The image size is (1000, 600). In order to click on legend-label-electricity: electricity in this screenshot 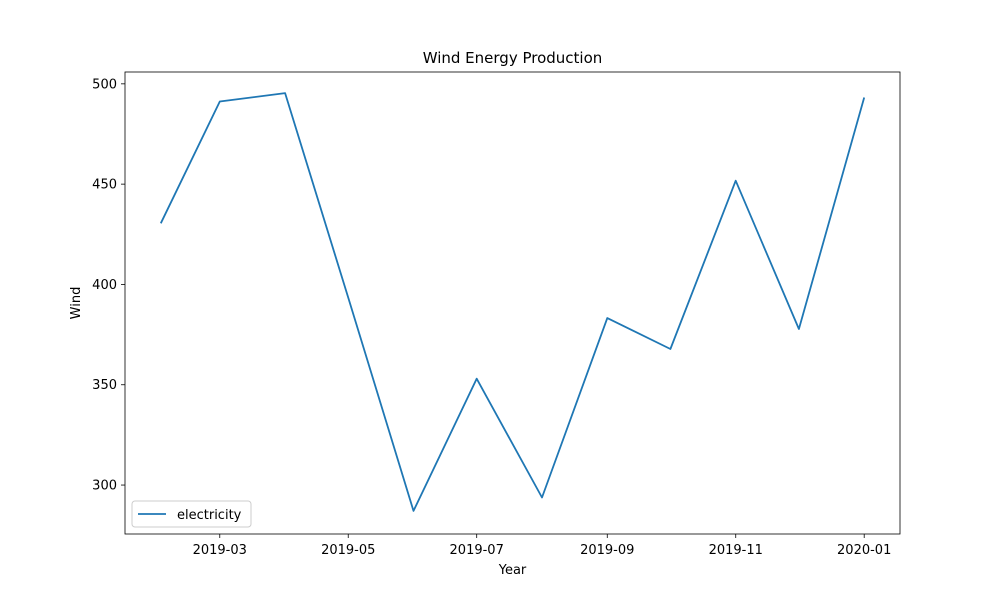, I will do `click(209, 515)`.